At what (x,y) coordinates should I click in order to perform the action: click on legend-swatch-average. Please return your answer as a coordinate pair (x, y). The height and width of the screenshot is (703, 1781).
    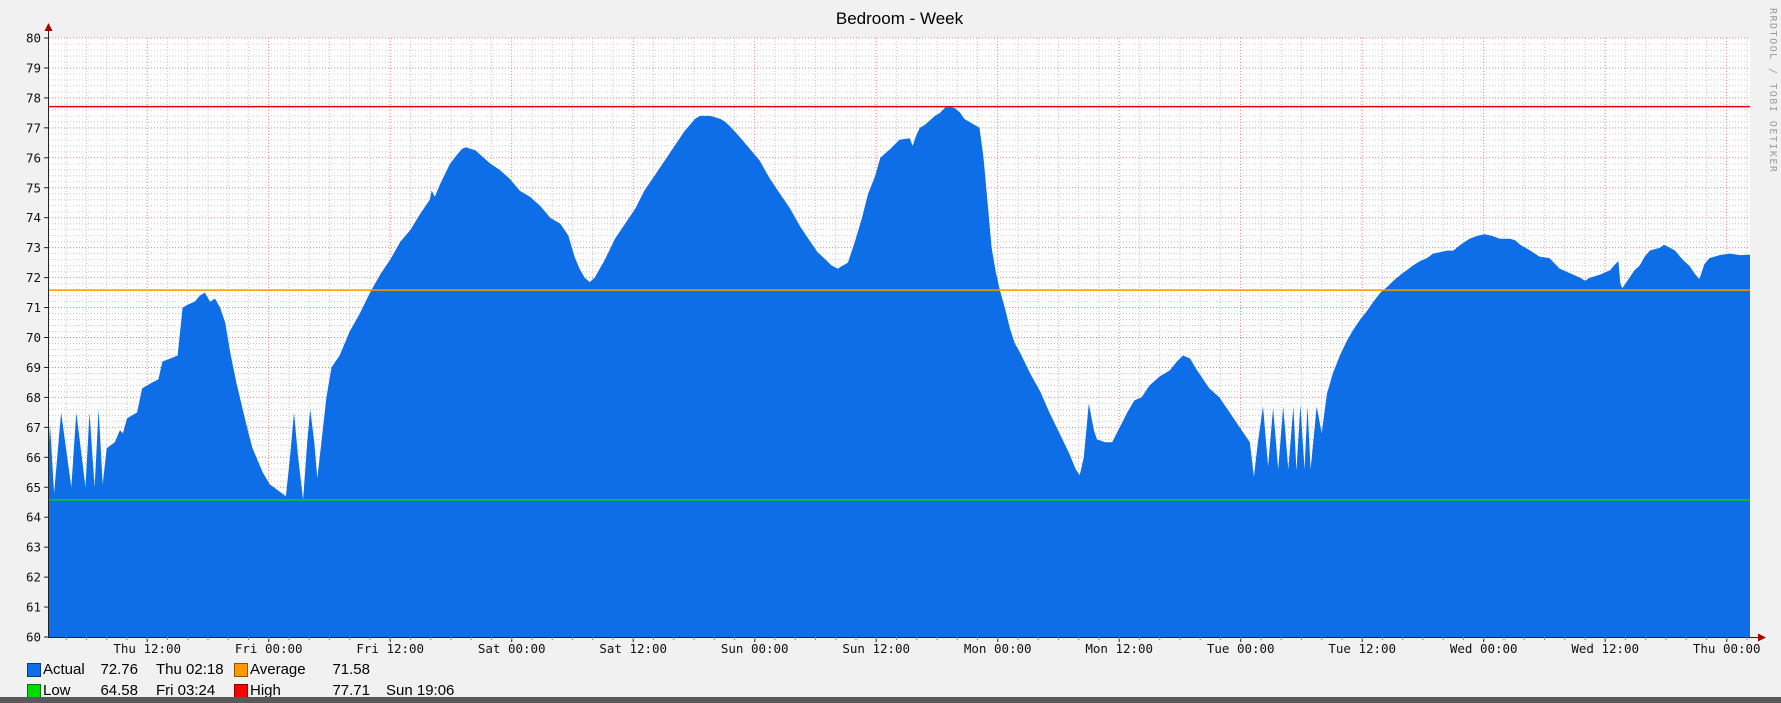
    Looking at the image, I should click on (241, 669).